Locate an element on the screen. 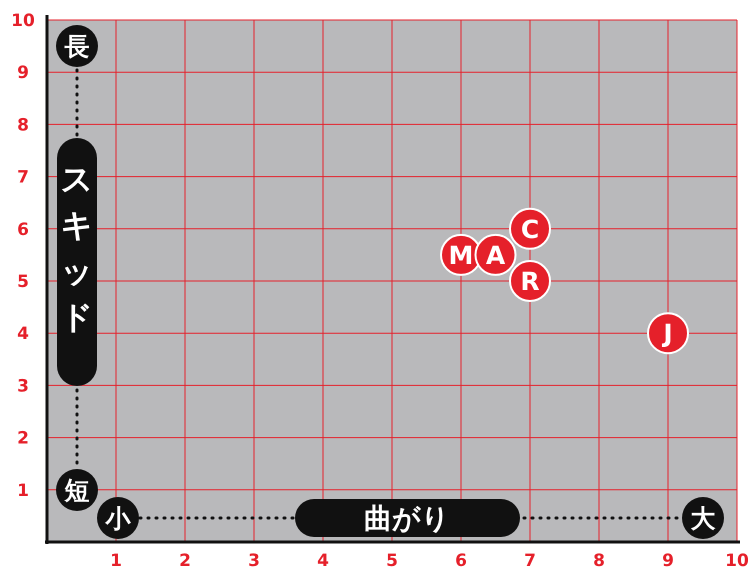 The width and height of the screenshot is (753, 572). data-label: R is located at coordinates (530, 281).